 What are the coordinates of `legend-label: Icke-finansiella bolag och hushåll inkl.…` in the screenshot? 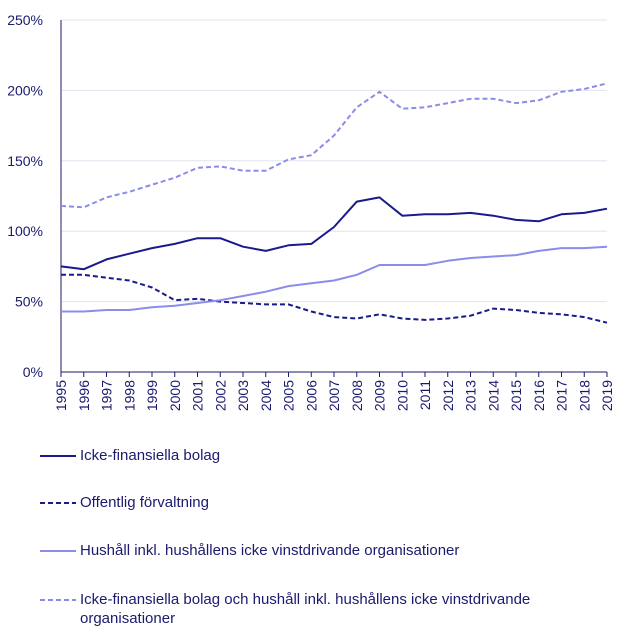 It's located at (305, 609).